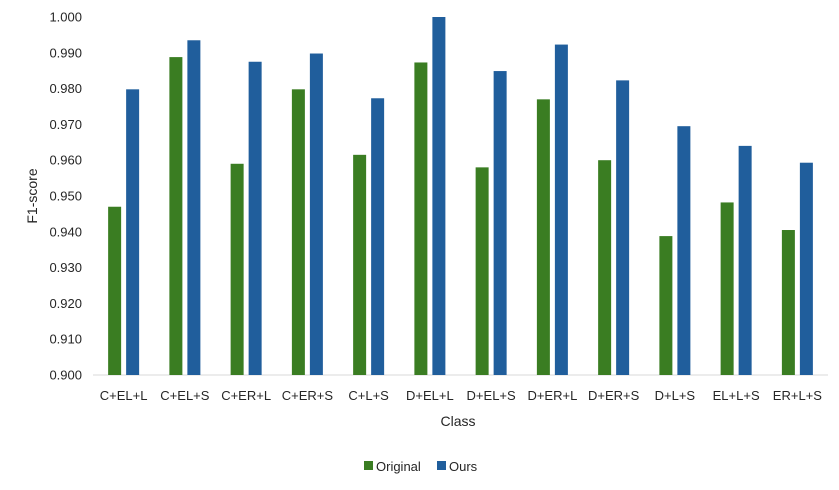 This screenshot has width=839, height=490. I want to click on bar-ours-c-er-s, so click(316, 214).